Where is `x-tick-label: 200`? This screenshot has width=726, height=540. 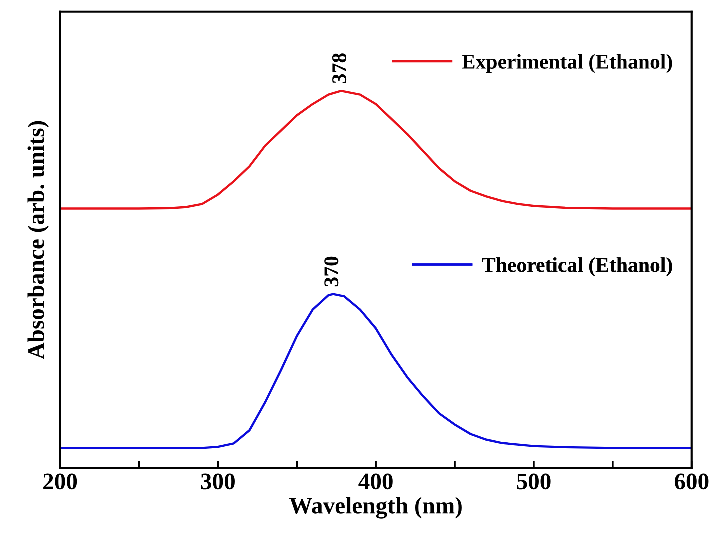
x-tick-label: 200 is located at coordinates (61, 482).